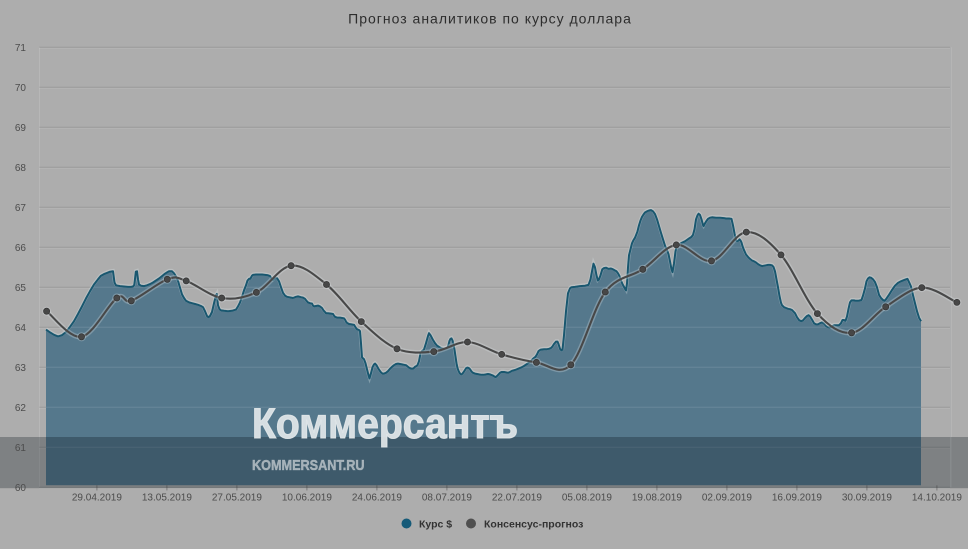 The width and height of the screenshot is (968, 549). What do you see at coordinates (308, 465) in the screenshot?
I see `svg-text: KOMMERSANT.RU` at bounding box center [308, 465].